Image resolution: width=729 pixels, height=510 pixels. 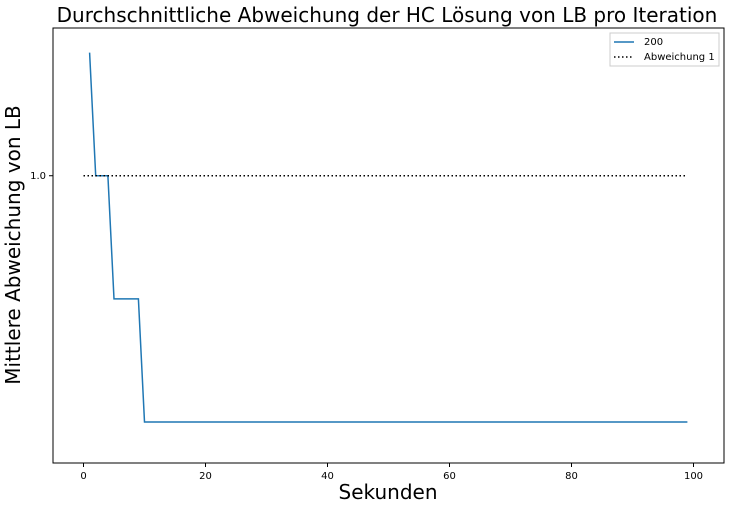 What do you see at coordinates (449, 476) in the screenshot?
I see `x-tick-label: 60` at bounding box center [449, 476].